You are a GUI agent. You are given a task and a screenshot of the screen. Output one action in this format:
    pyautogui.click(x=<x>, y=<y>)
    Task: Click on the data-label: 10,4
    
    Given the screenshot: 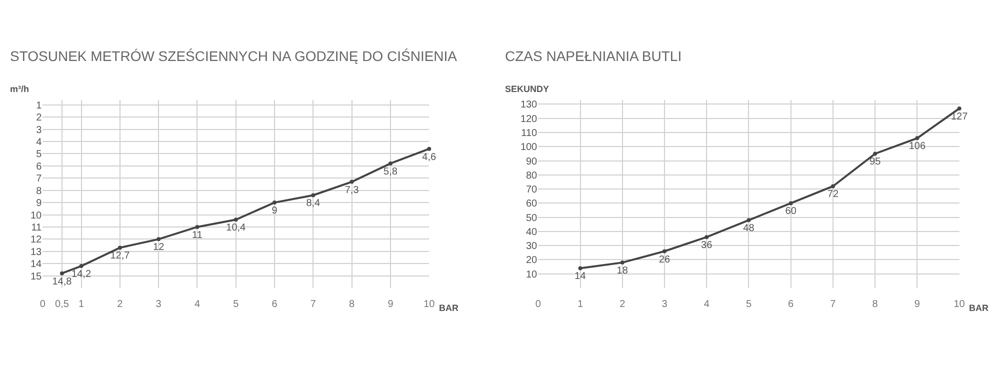 What is the action you would take?
    pyautogui.click(x=236, y=228)
    